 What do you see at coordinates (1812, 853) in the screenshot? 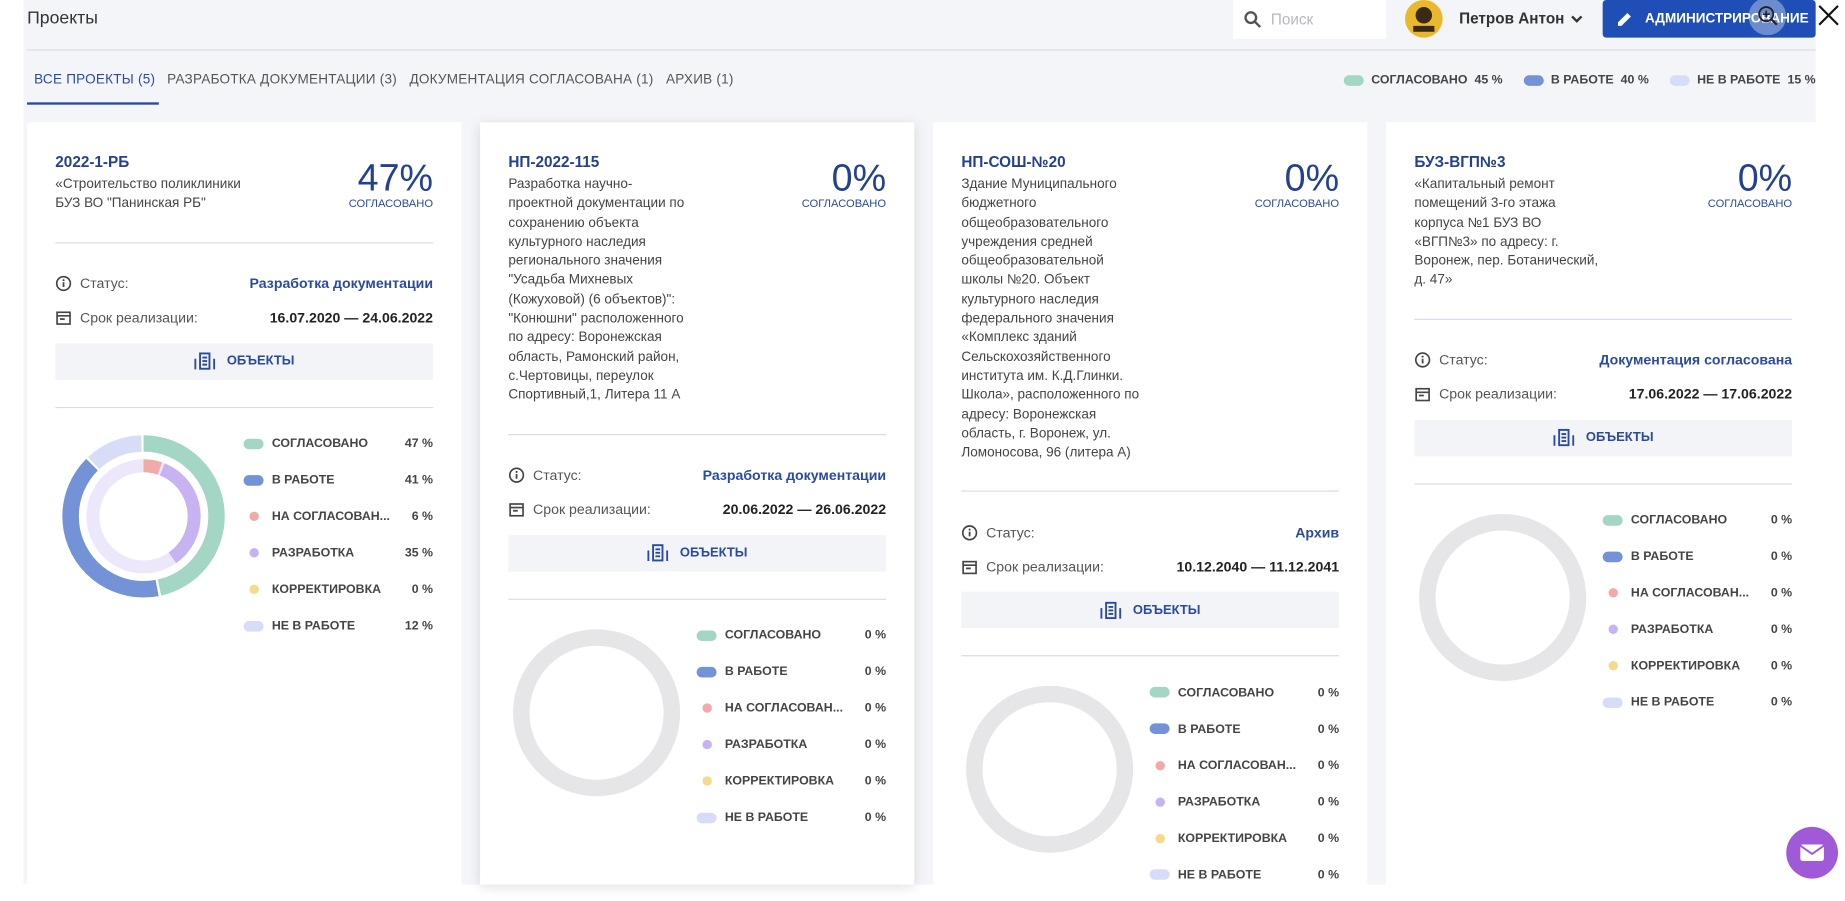
I see `chat-button` at bounding box center [1812, 853].